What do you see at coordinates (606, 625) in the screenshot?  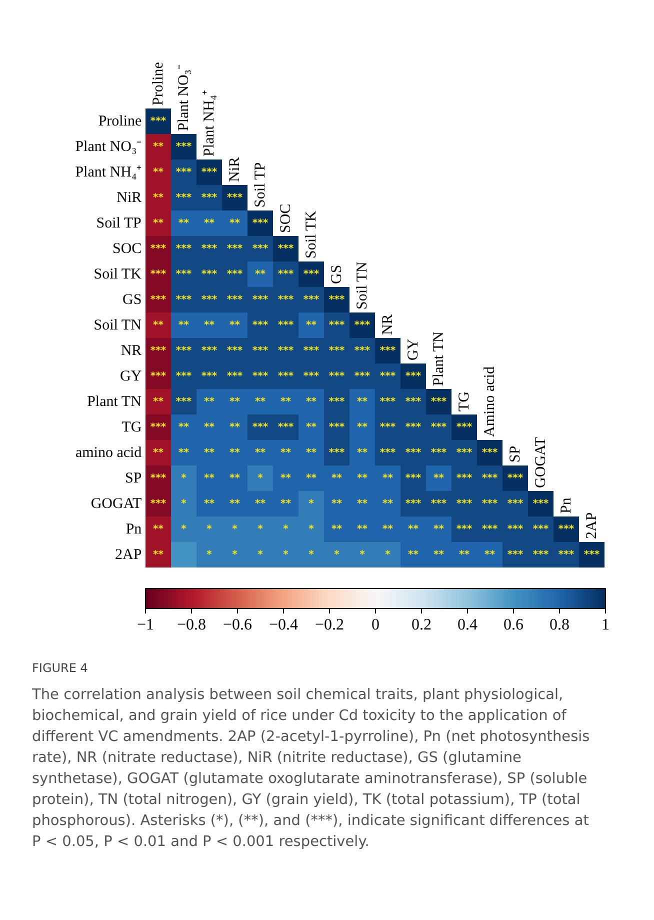 I see `color-bar-label: 1` at bounding box center [606, 625].